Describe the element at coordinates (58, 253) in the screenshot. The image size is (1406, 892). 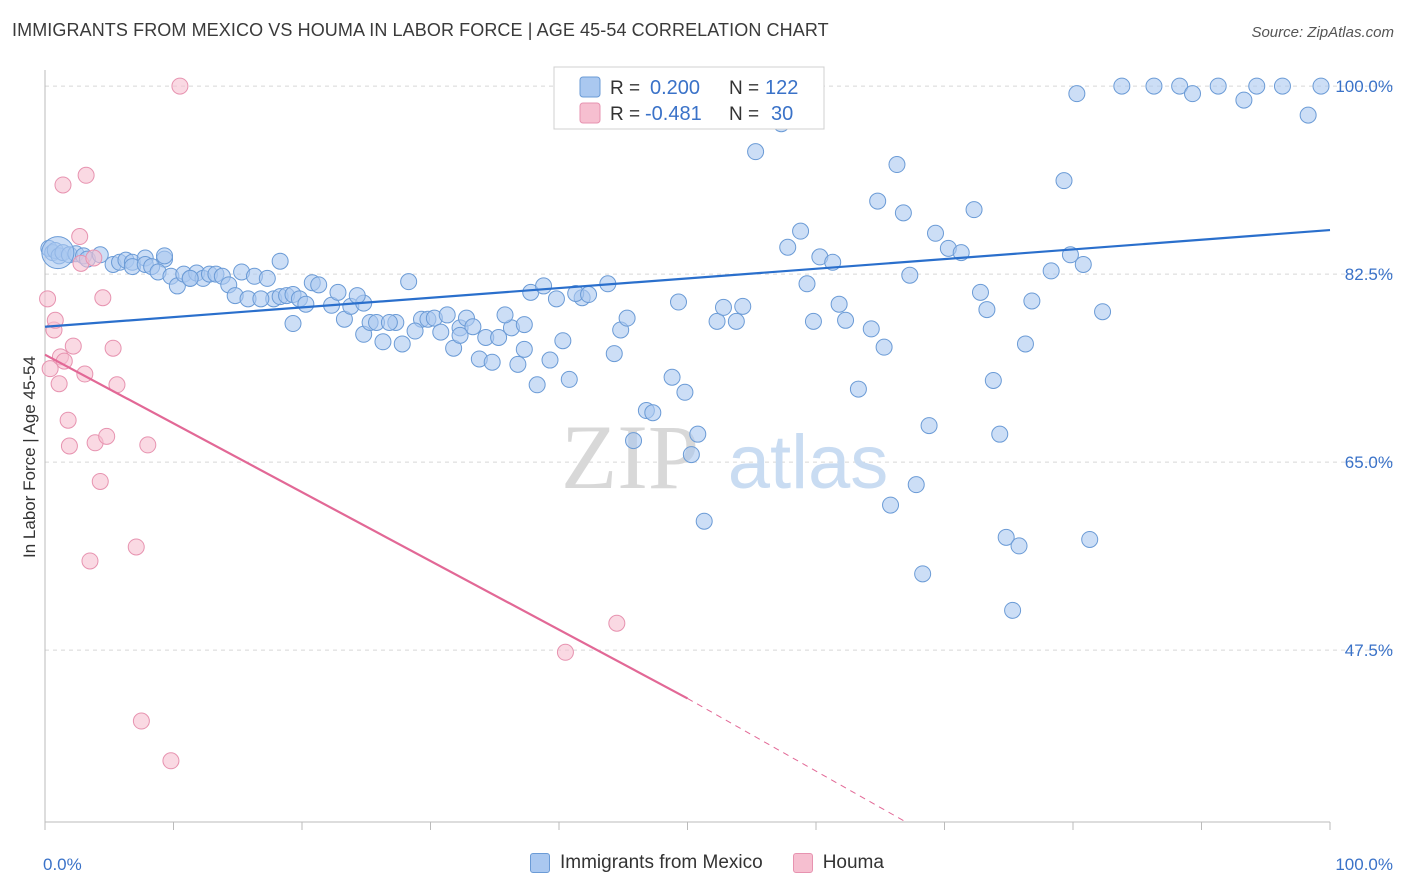
I see `data-point-mexico-cluster` at that location.